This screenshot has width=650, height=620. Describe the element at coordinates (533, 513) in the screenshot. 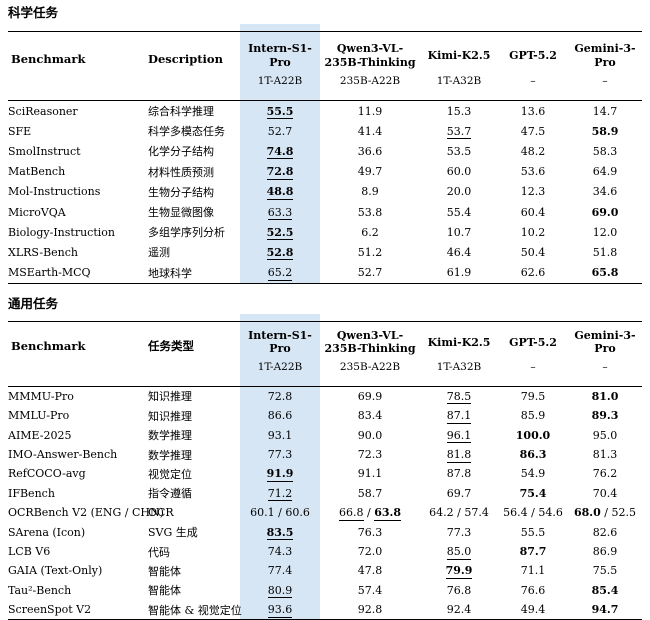

I see `score-value: 56.4 / 54.6` at that location.